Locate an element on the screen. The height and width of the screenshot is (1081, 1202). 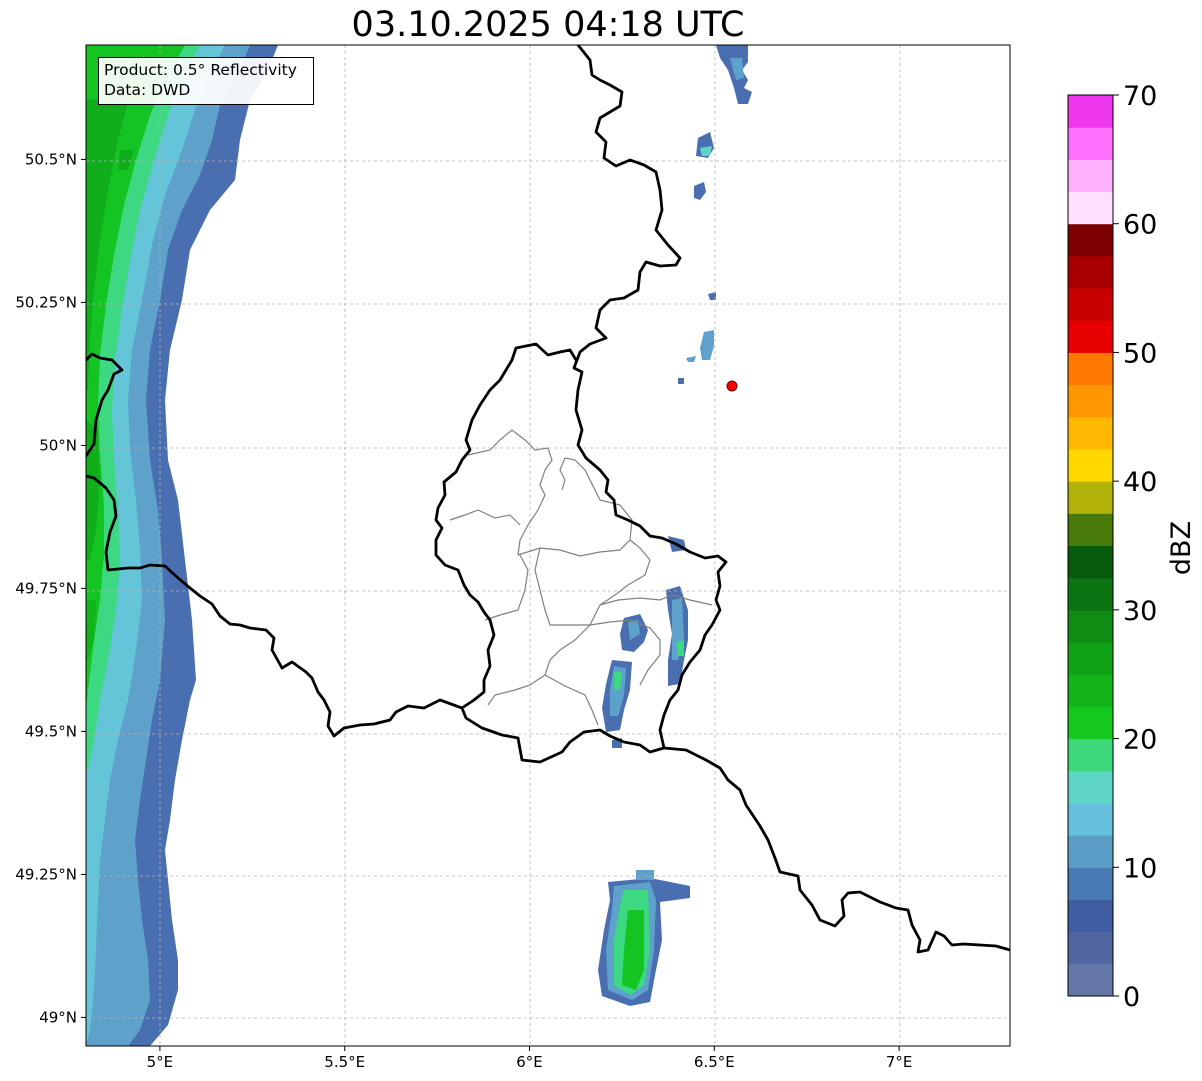
y-tick-label: 49.5°N is located at coordinates (51, 731).